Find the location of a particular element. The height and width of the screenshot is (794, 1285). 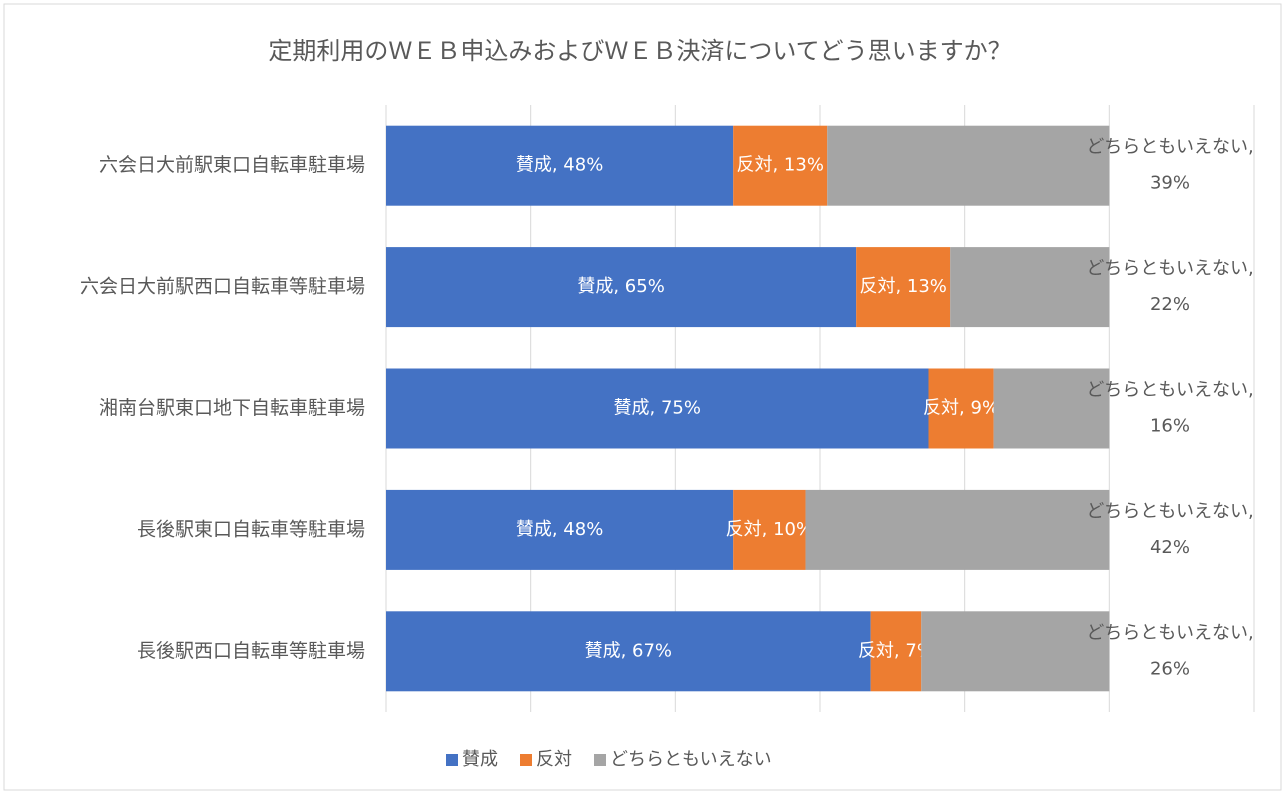

data-label: 反対, 9% is located at coordinates (961, 408).